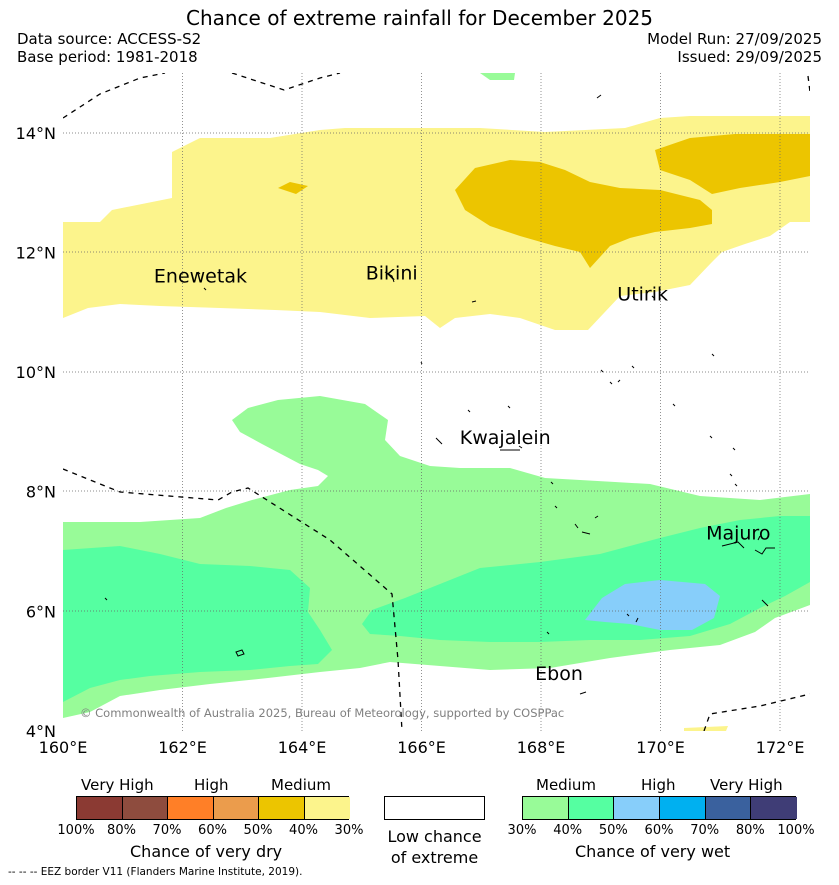 The image size is (839, 885). Describe the element at coordinates (434, 857) in the screenshot. I see `low-chance-label-line2: of extreme` at that location.